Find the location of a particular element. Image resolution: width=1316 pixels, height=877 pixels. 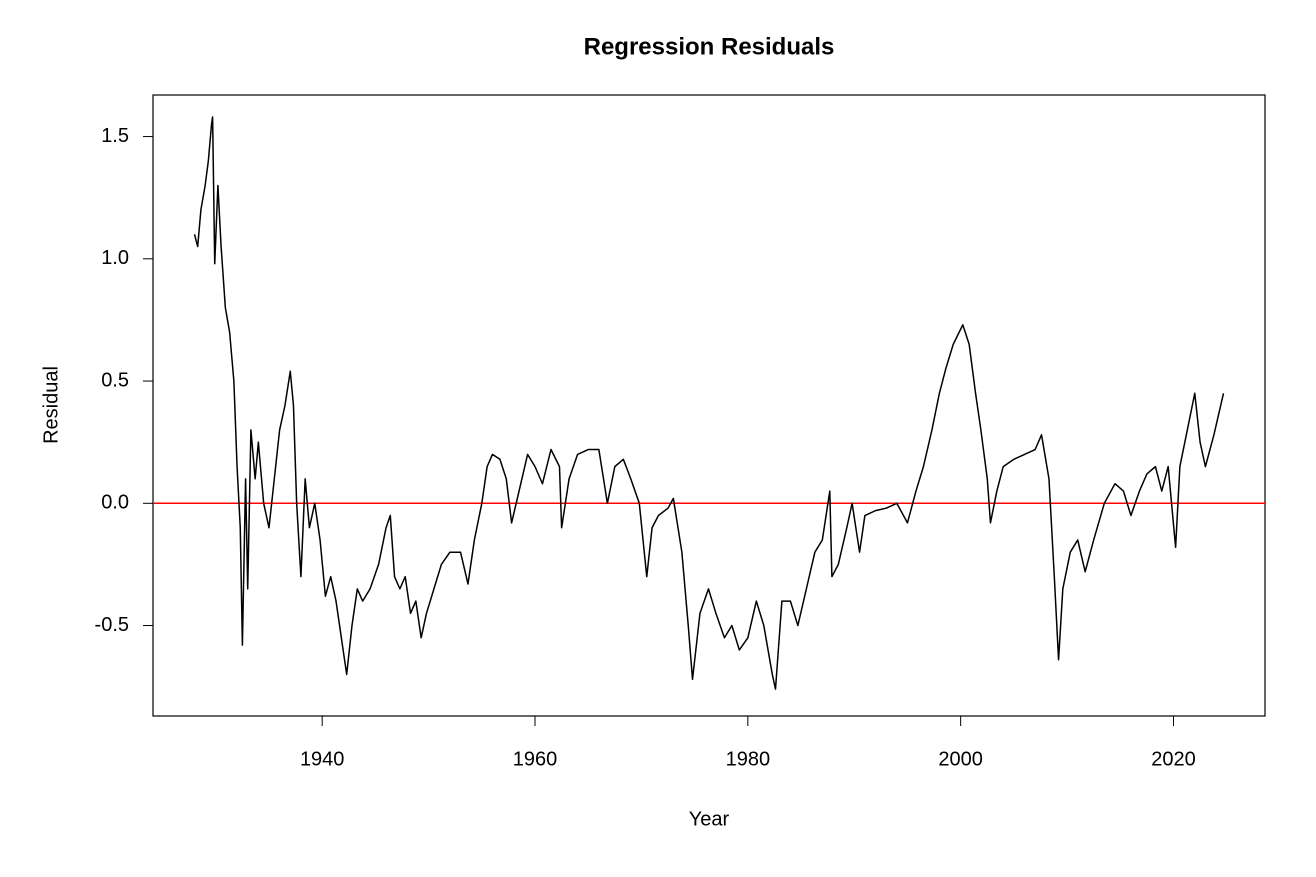

x-tick-label: 2000 is located at coordinates (960, 759).